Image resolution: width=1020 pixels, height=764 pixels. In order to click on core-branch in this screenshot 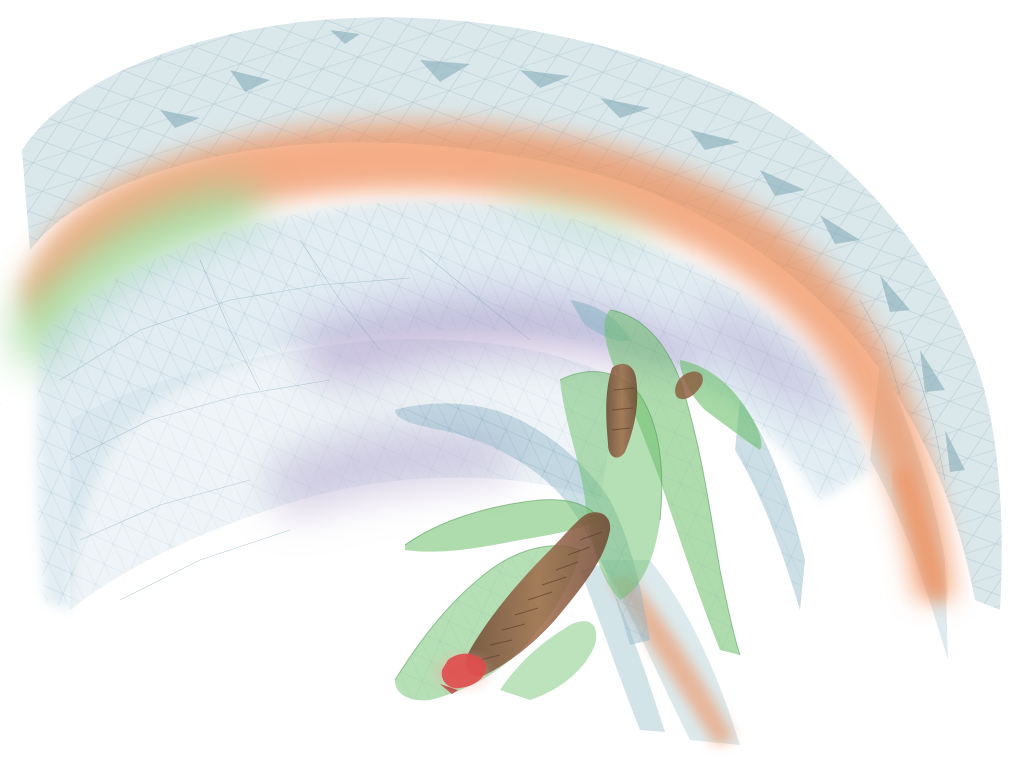, I will do `click(689, 385)`.